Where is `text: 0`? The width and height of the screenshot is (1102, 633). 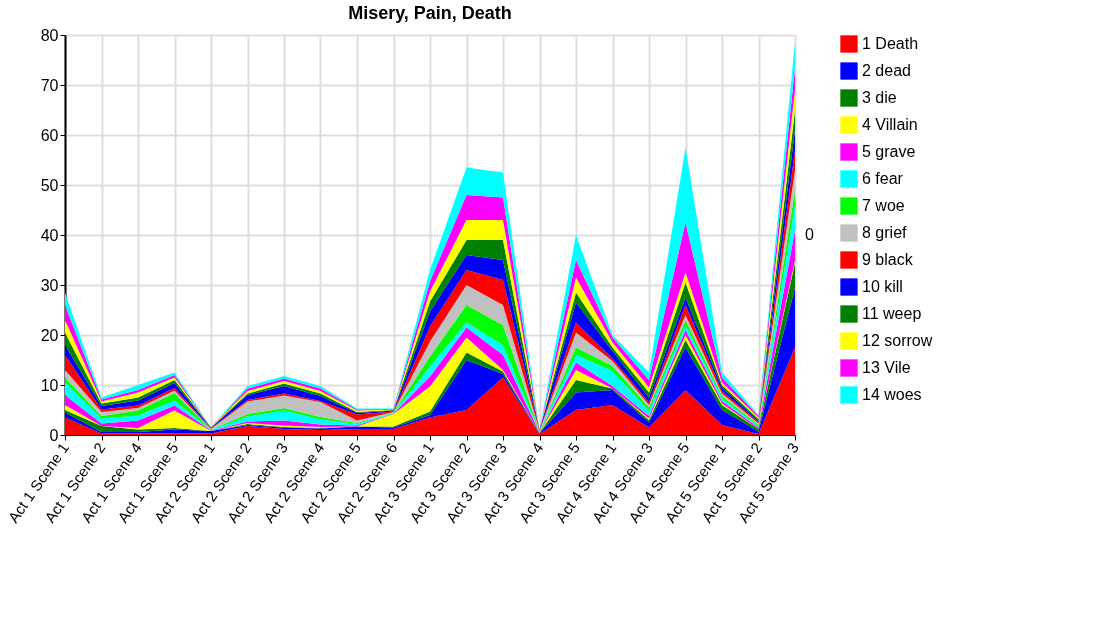
text: 0 is located at coordinates (809, 234).